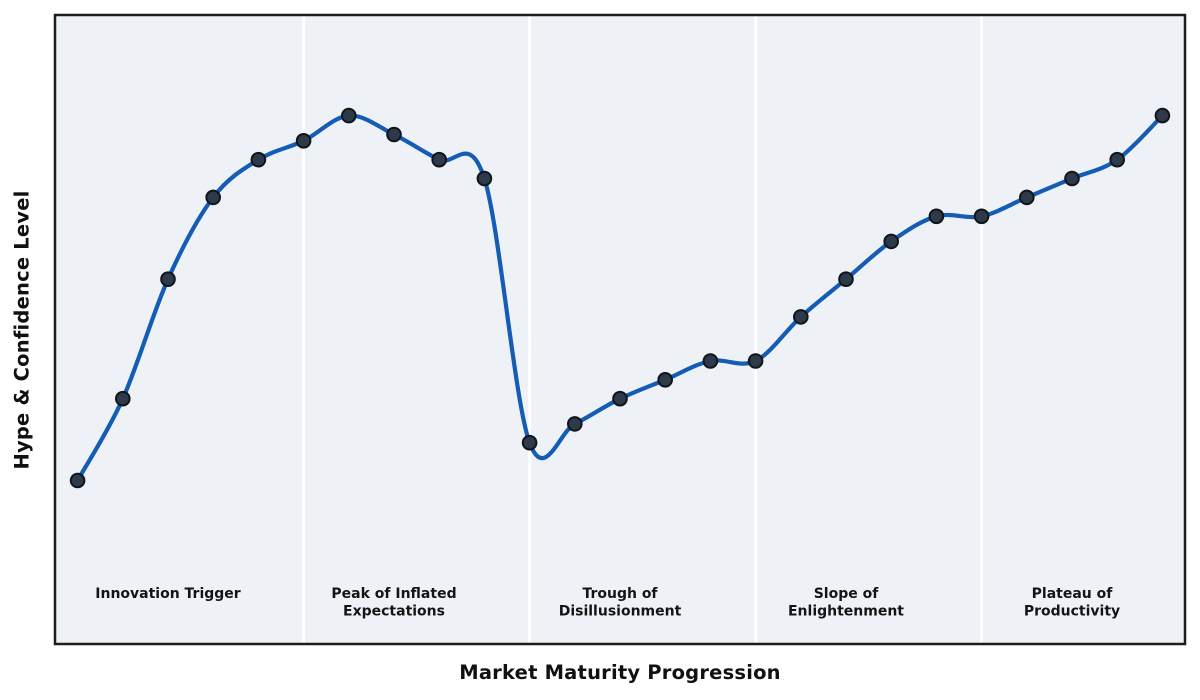 Image resolution: width=1200 pixels, height=700 pixels. I want to click on y-axis-label: Hype & Confidence Level, so click(22, 330).